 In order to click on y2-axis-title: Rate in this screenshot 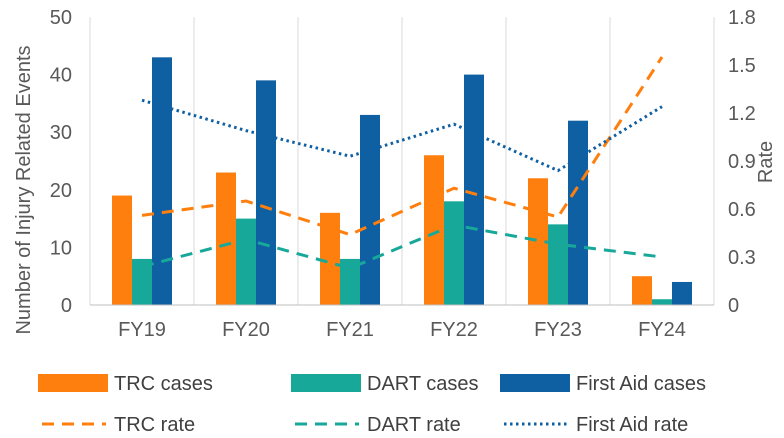, I will do `click(766, 162)`.